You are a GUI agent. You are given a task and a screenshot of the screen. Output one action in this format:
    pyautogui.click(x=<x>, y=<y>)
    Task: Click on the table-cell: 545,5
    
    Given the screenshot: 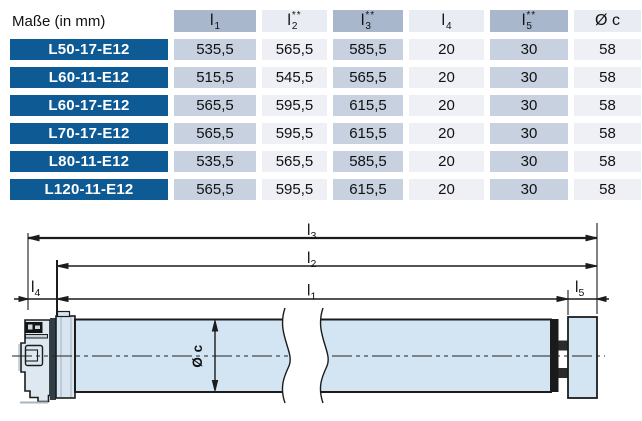 What is the action you would take?
    pyautogui.click(x=294, y=77)
    